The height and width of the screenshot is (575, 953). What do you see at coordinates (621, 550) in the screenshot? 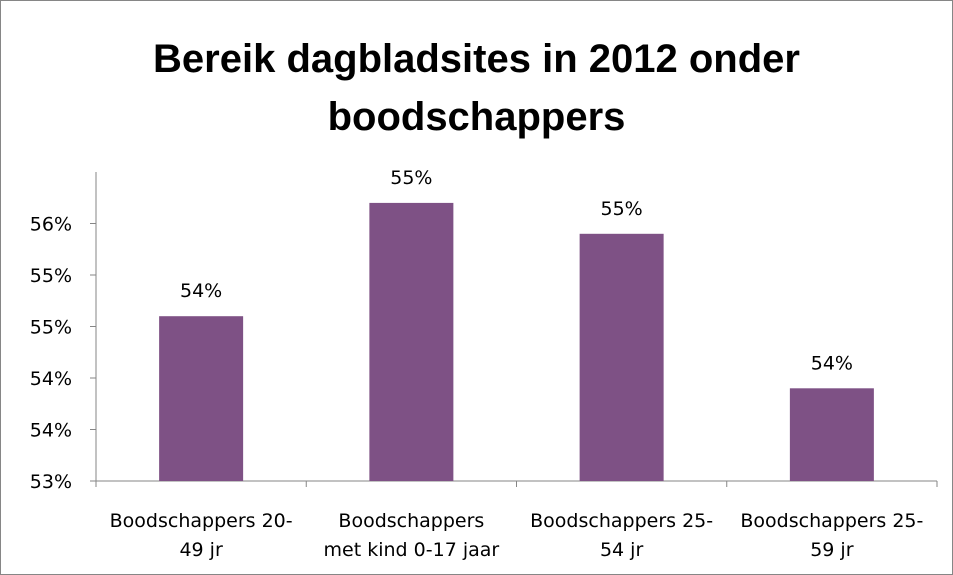
I see `category-label: 54 jr` at bounding box center [621, 550].